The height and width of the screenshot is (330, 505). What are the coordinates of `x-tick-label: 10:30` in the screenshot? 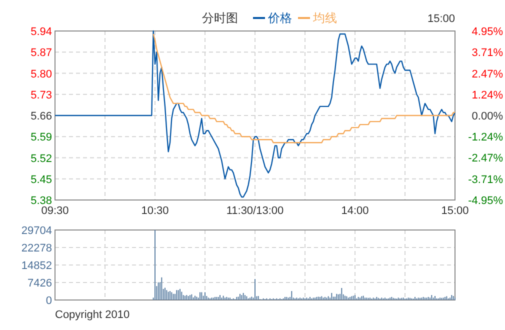 It's located at (155, 211).